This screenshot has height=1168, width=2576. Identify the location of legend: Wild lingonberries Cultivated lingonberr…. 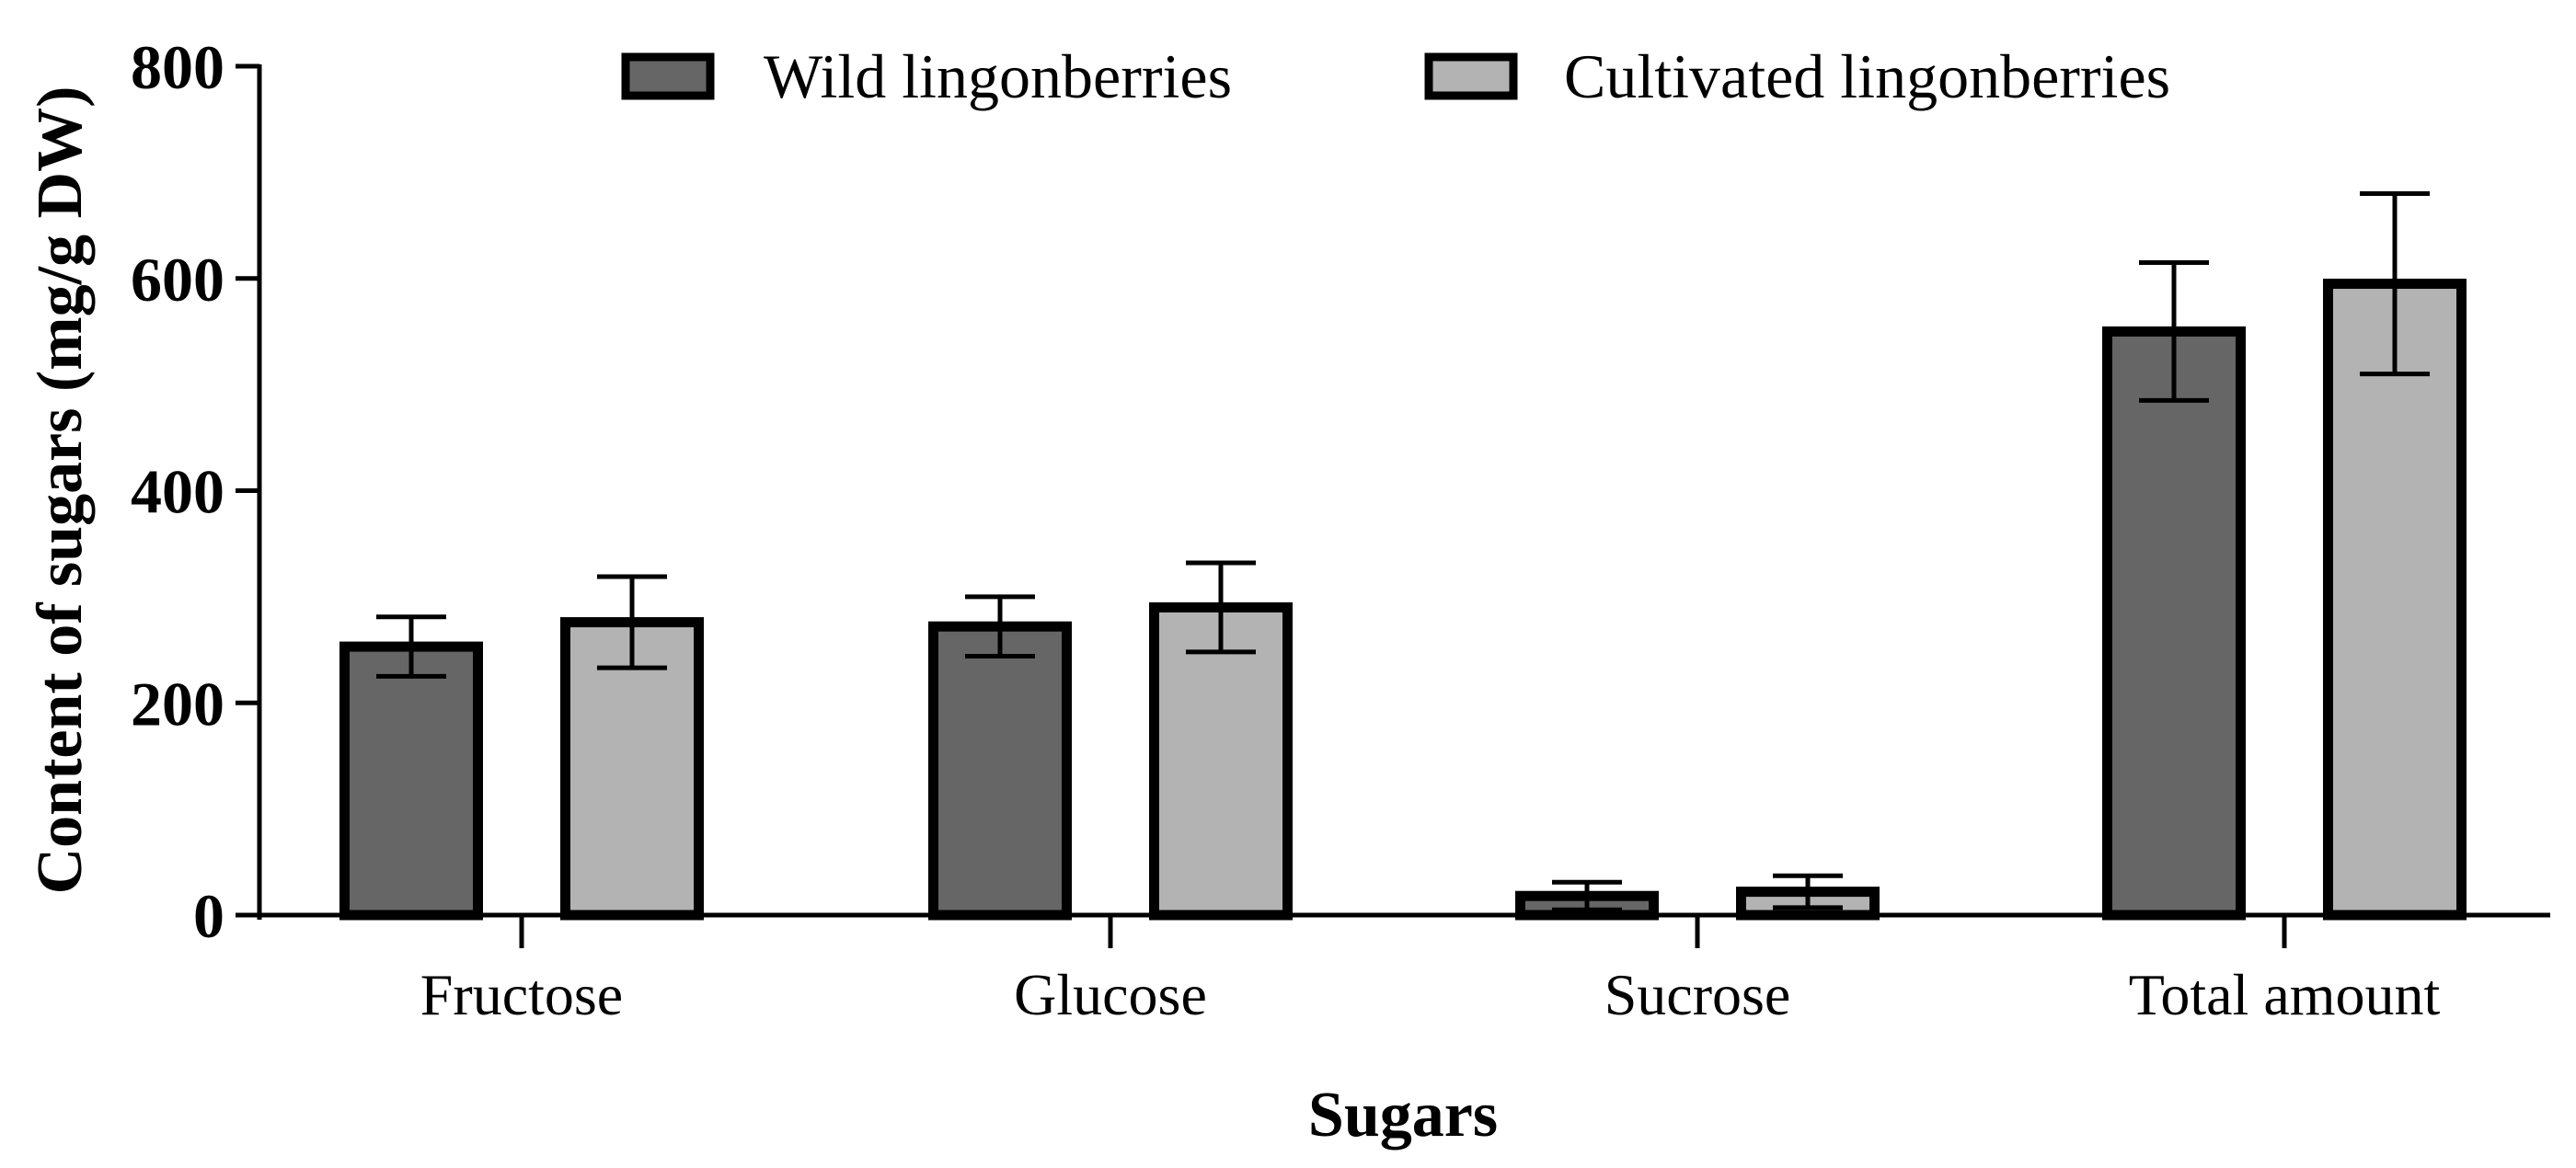
(1395, 76).